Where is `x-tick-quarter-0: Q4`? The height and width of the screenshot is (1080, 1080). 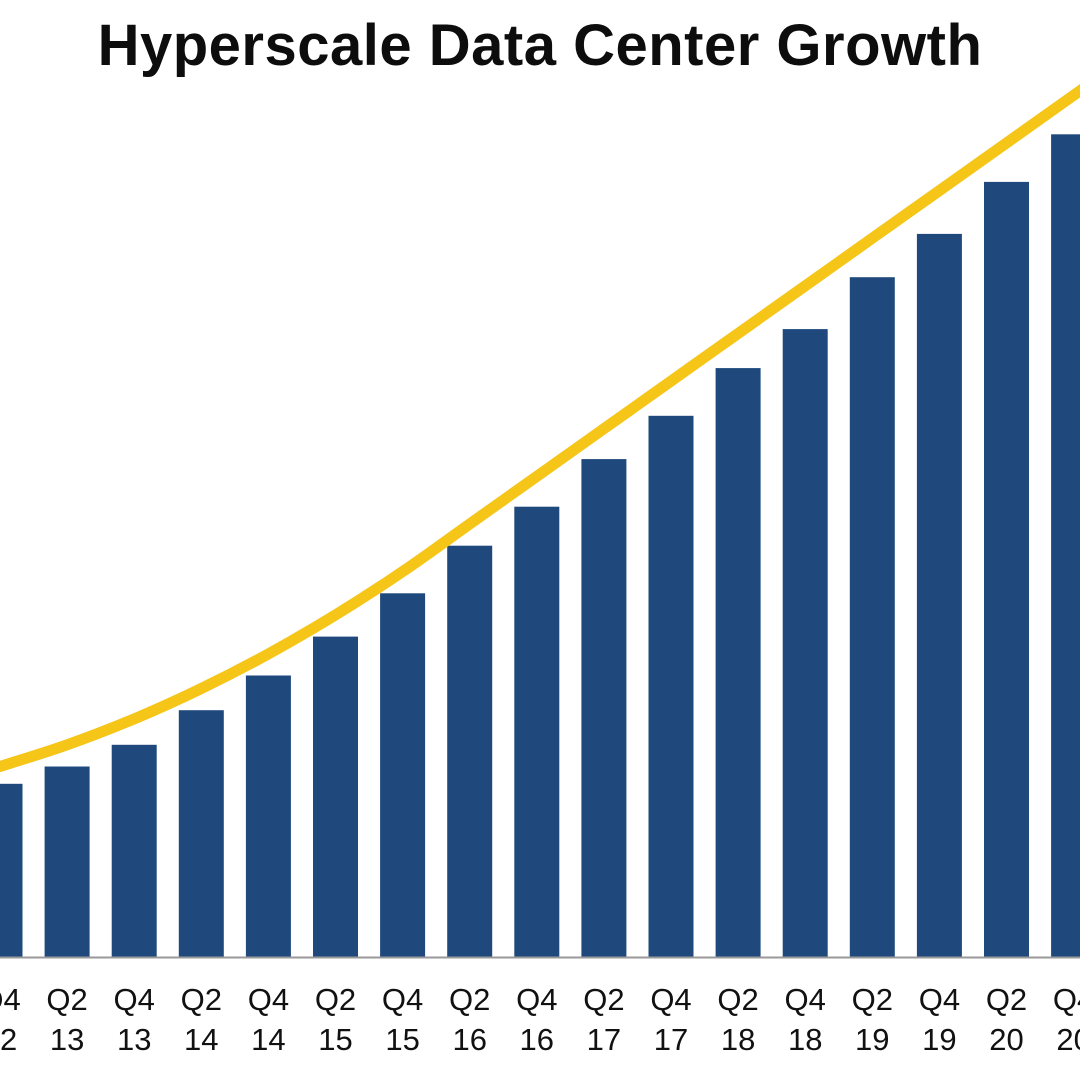
x-tick-quarter-0: Q4 is located at coordinates (10, 999).